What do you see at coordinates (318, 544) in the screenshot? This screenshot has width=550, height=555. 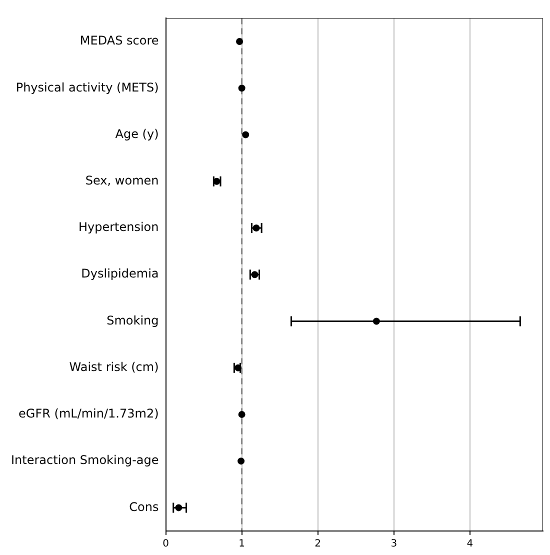 I see `x-tick-label: 2` at bounding box center [318, 544].